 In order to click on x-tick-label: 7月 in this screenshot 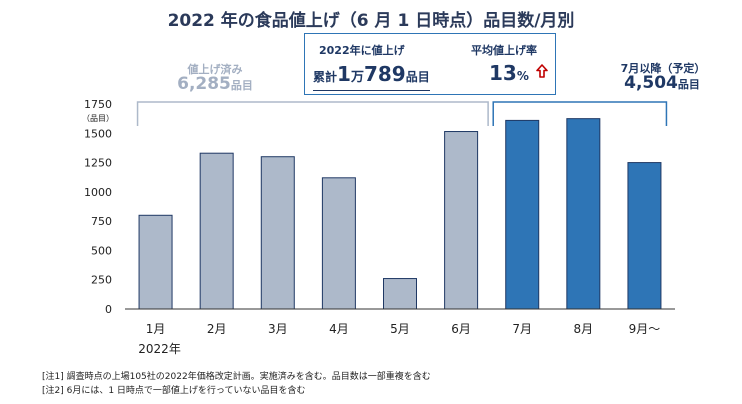, I will do `click(522, 329)`.